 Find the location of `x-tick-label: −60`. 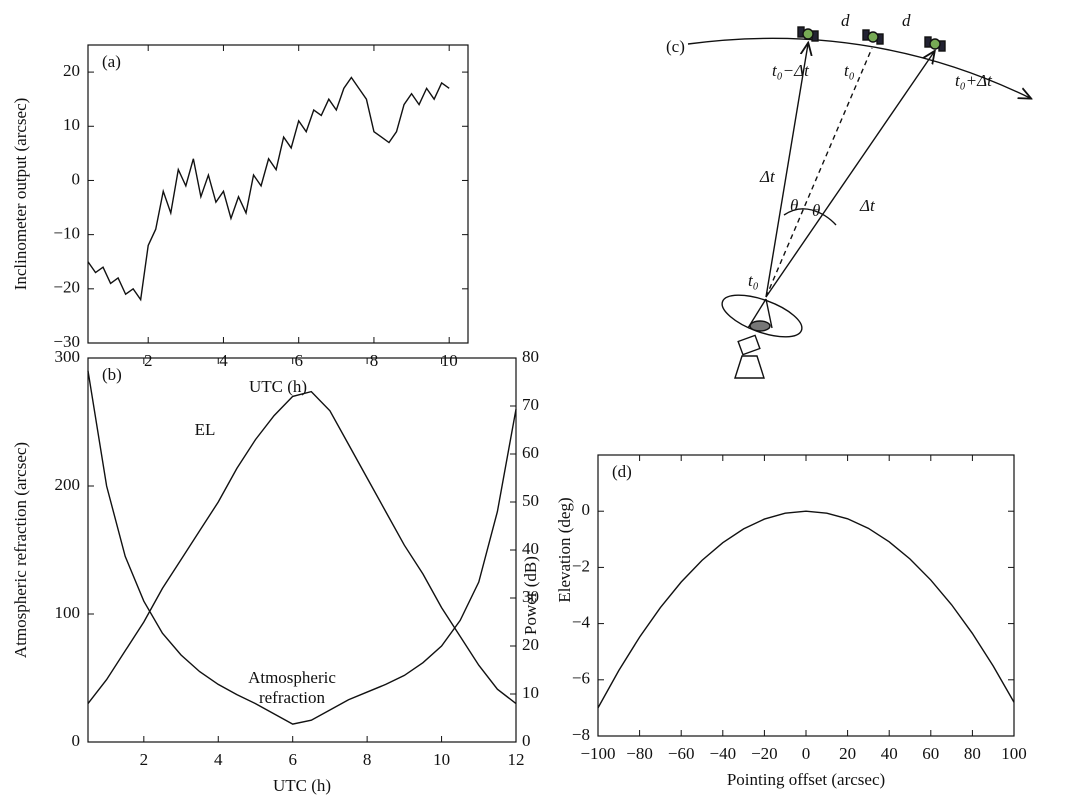

x-tick-label: −60 is located at coordinates (681, 753).